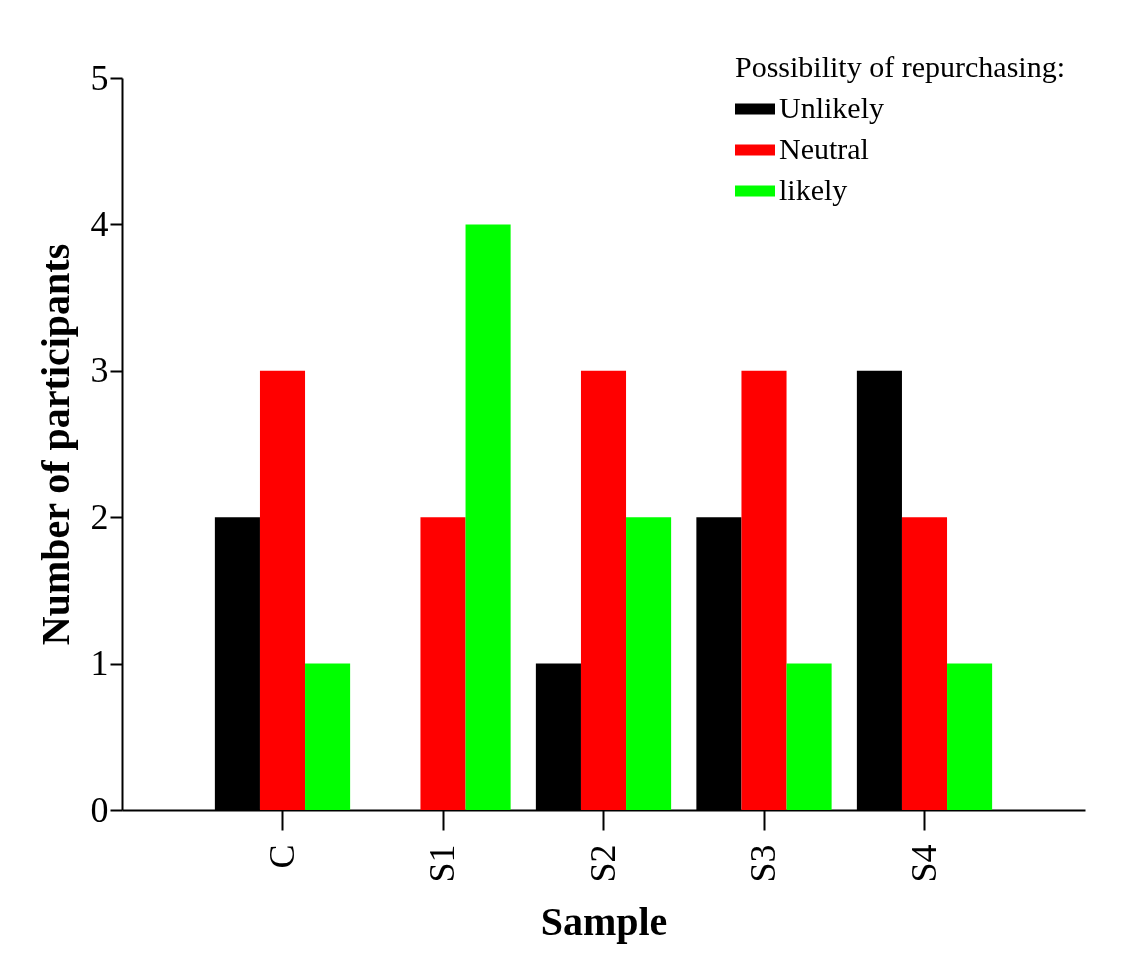  I want to click on y-tick-label: 3, so click(99, 370).